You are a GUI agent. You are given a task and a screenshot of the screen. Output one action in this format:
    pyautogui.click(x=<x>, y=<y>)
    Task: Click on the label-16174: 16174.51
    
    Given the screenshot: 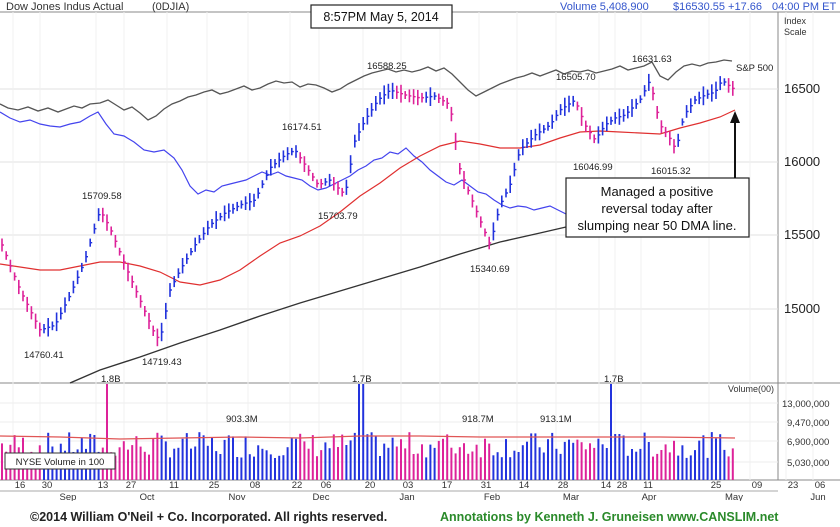 What is the action you would take?
    pyautogui.click(x=302, y=127)
    